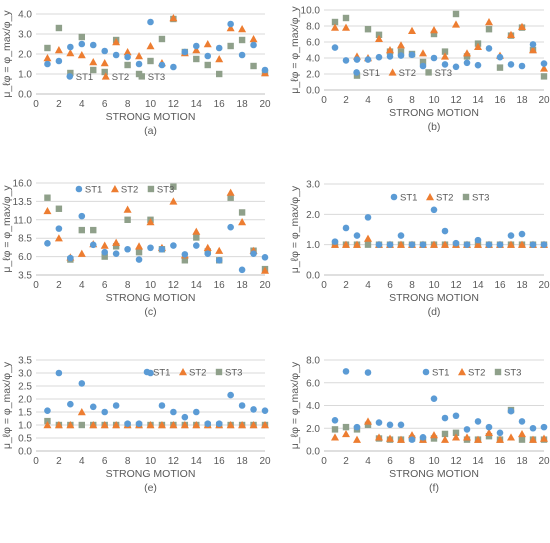 The height and width of the screenshot is (543, 550). Describe the element at coordinates (25, 439) in the screenshot. I see `y-tick-label: 0.5` at that location.